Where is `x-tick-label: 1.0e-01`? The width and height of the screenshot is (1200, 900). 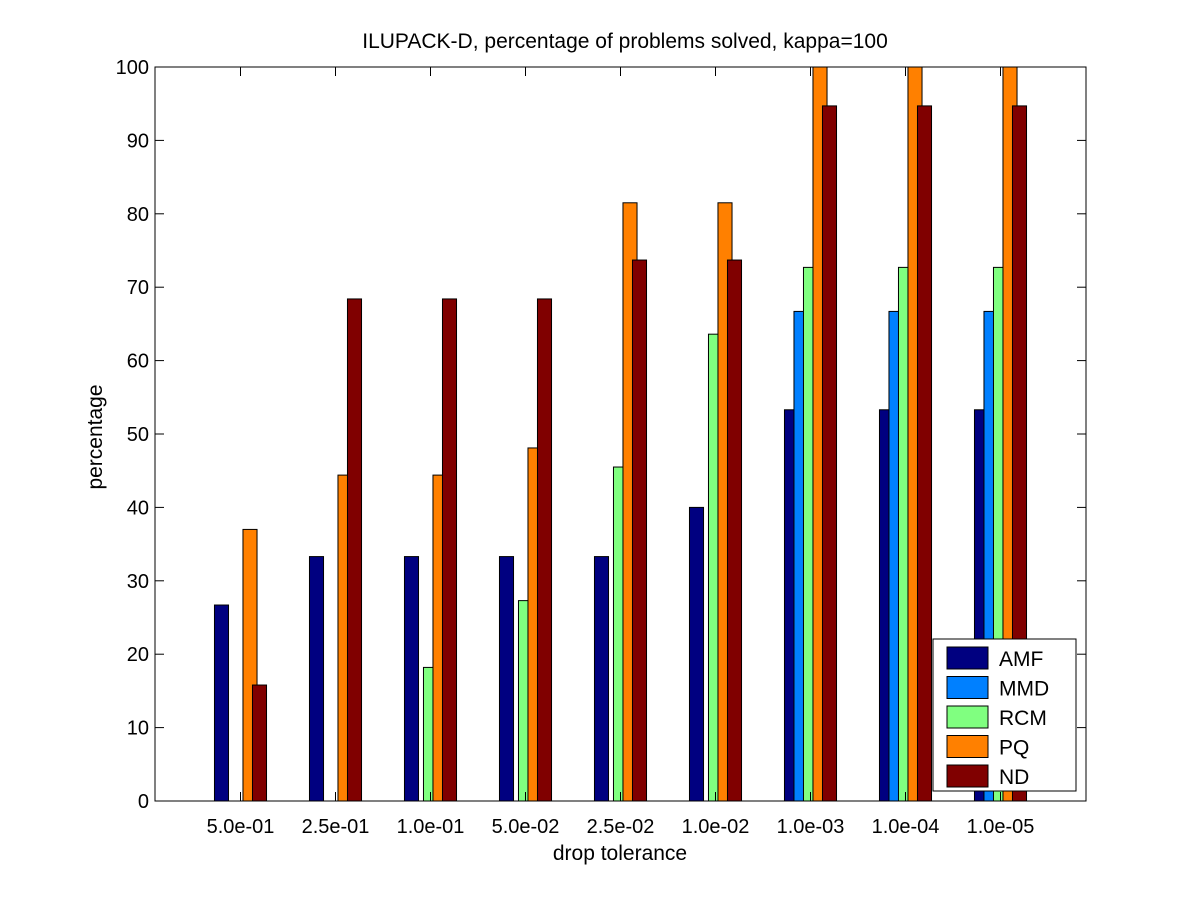 x-tick-label: 1.0e-01 is located at coordinates (431, 827).